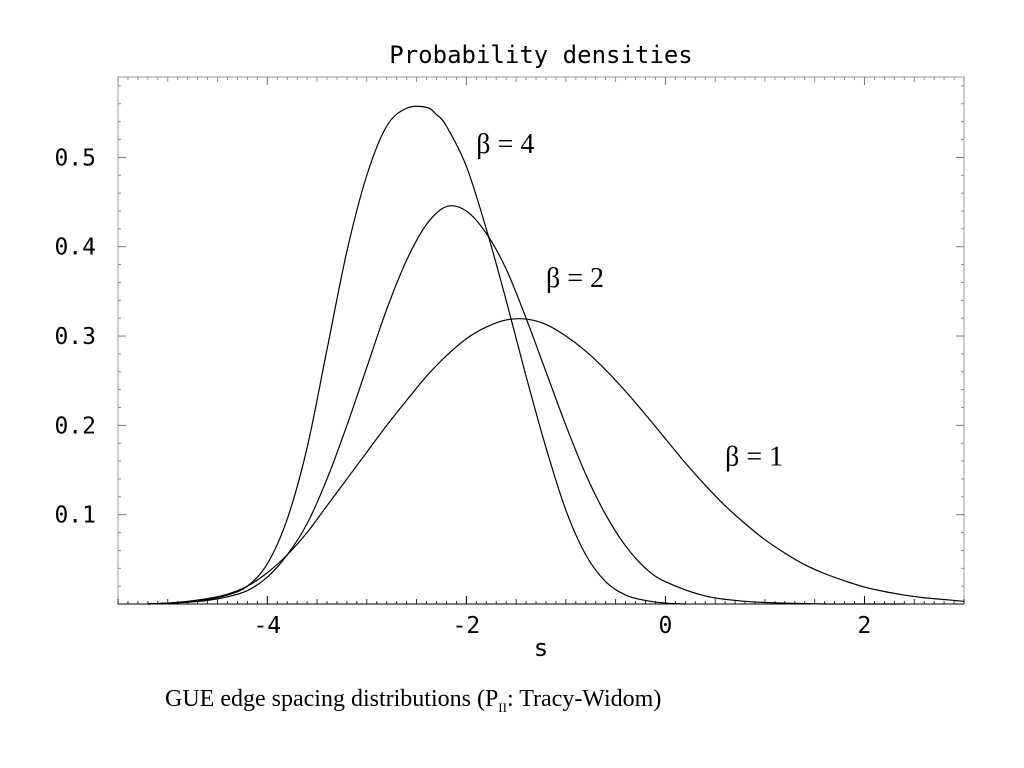 The height and width of the screenshot is (768, 1024). What do you see at coordinates (575, 278) in the screenshot?
I see `curve-label: β = 2` at bounding box center [575, 278].